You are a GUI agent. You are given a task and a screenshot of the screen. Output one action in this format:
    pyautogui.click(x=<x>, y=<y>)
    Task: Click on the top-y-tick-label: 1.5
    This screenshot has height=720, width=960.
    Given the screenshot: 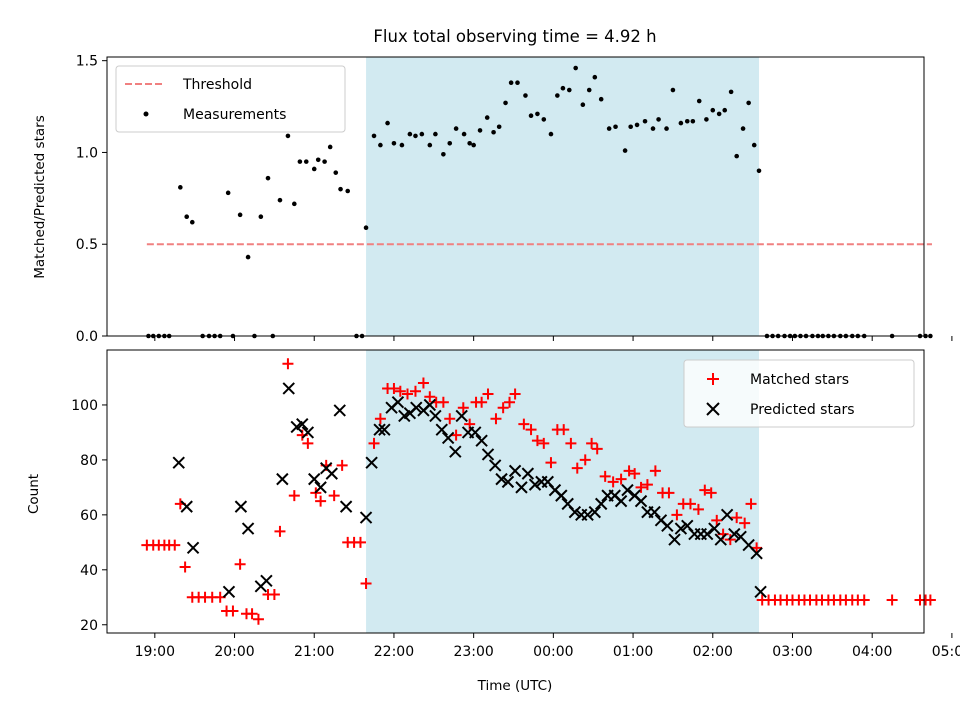 What is the action you would take?
    pyautogui.click(x=87, y=62)
    